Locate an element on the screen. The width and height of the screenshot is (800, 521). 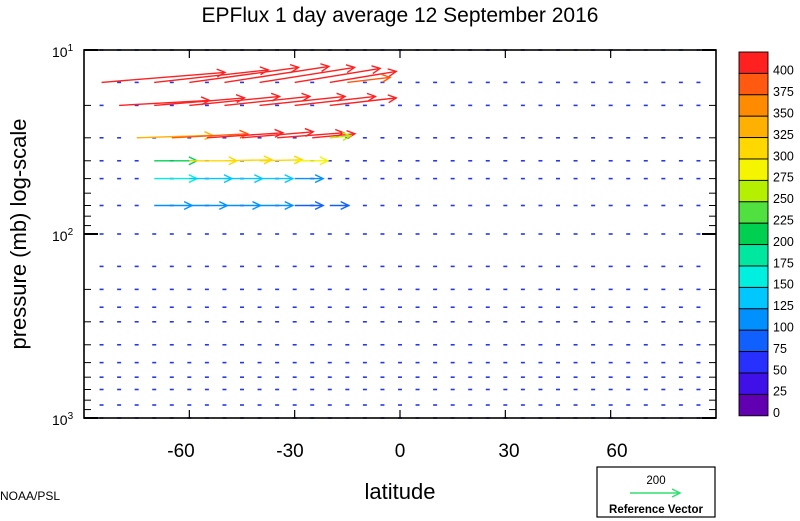
y-tick-exp: 2 is located at coordinates (71, 232).